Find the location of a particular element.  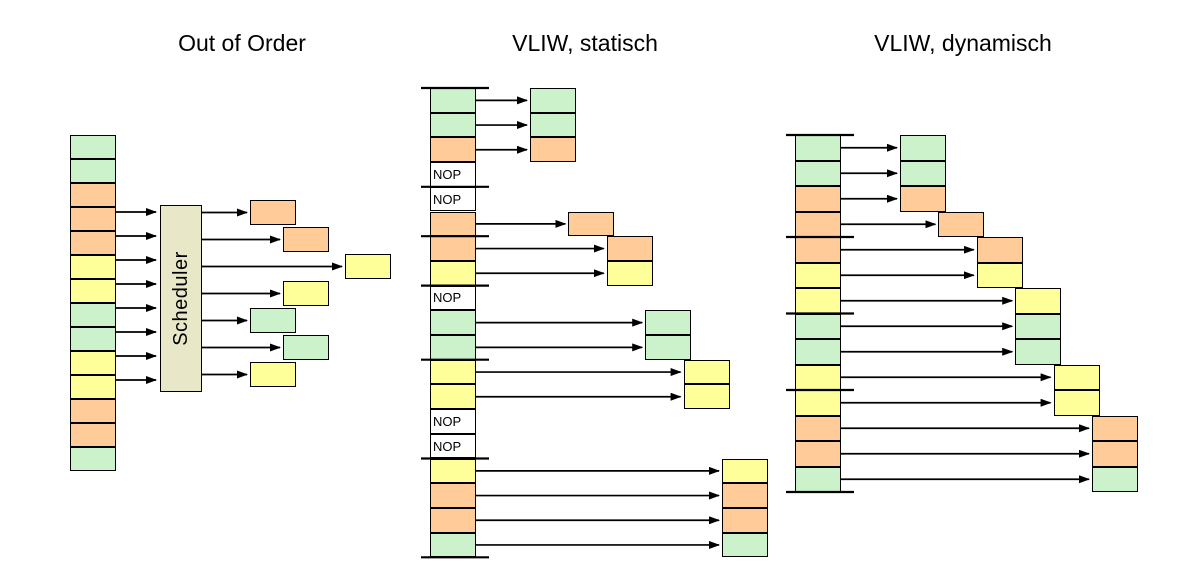

scheduler-box: Scheduler is located at coordinates (181, 298).